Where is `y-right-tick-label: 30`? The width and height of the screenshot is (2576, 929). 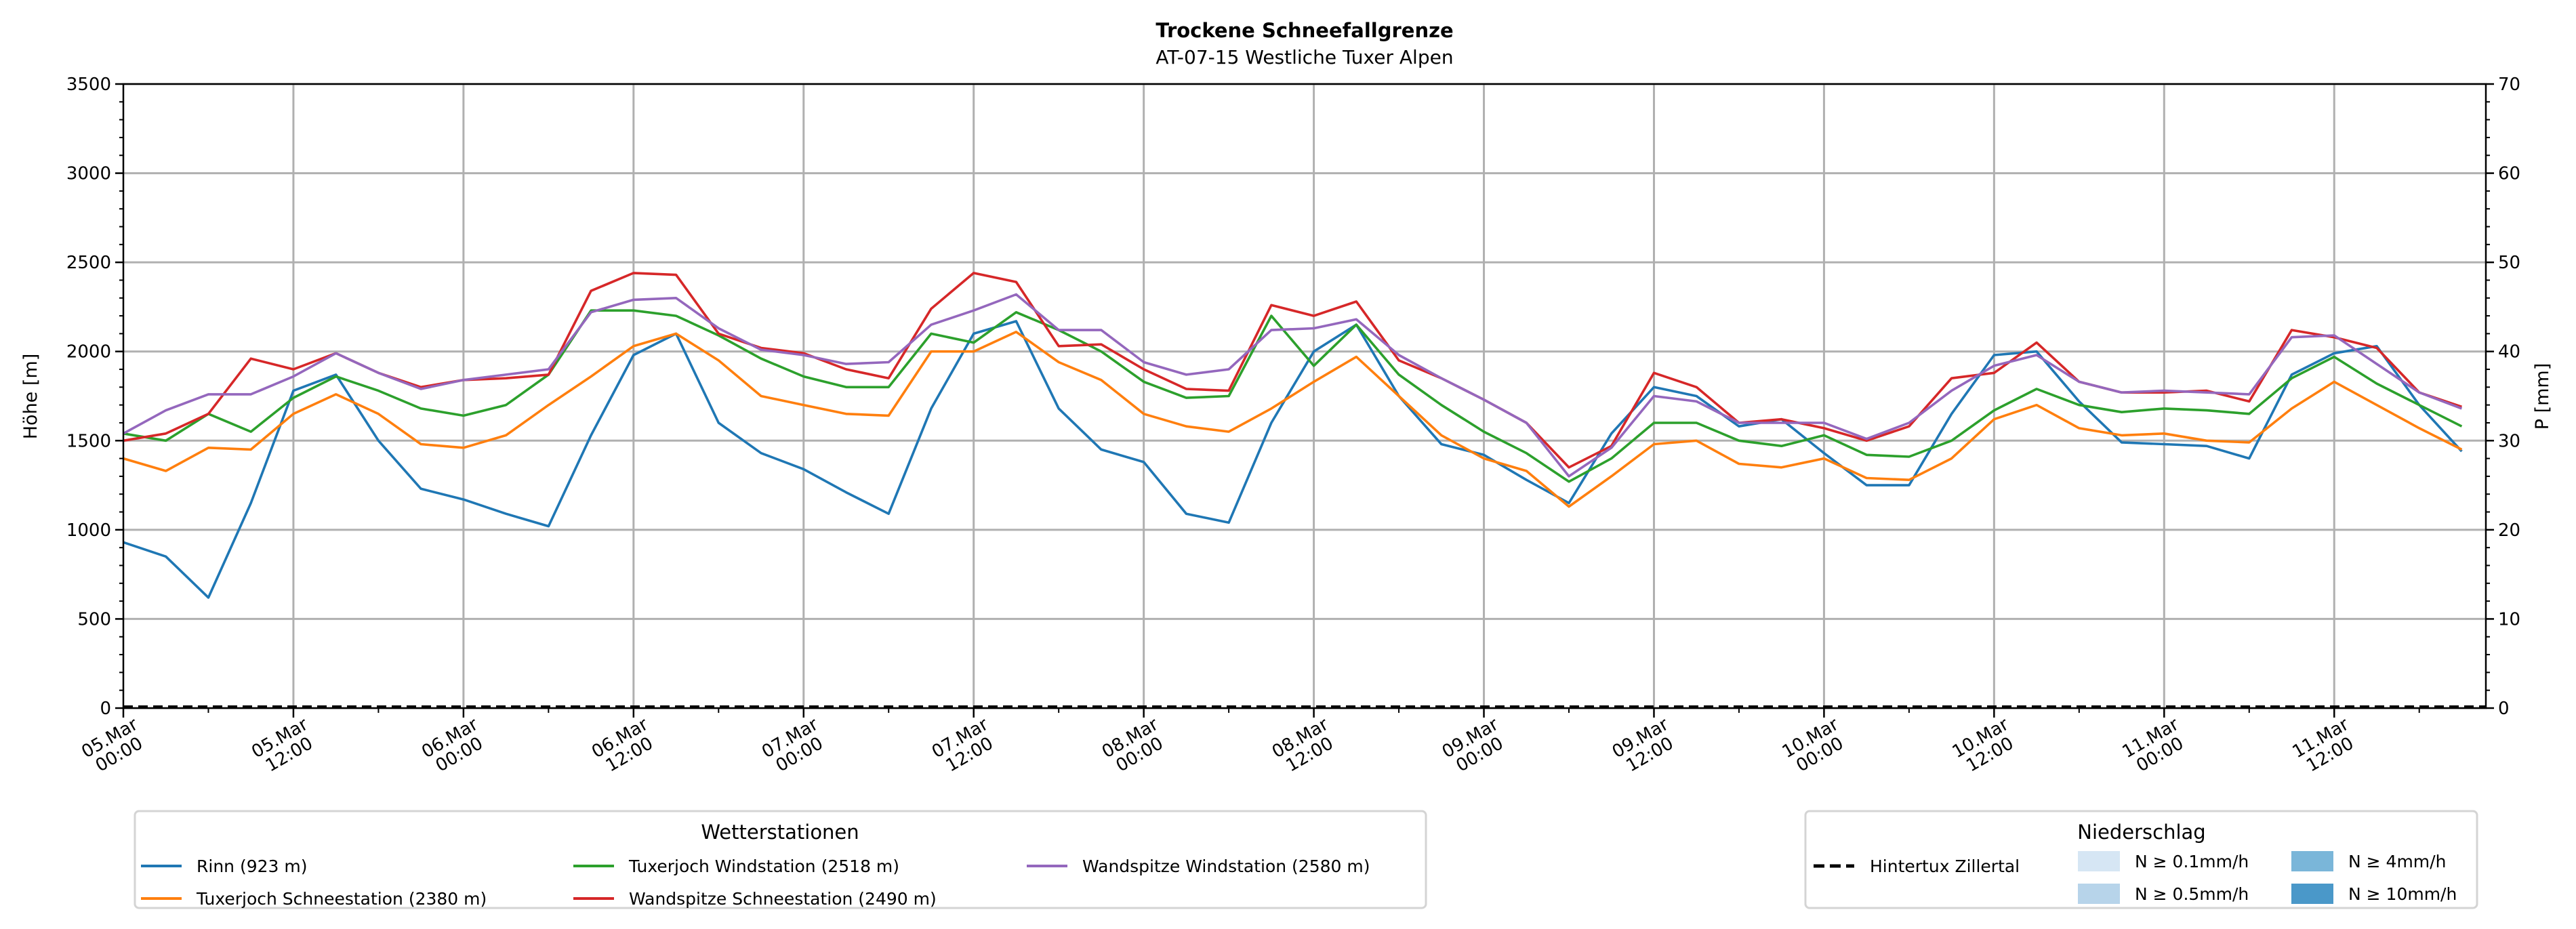 y-right-tick-label: 30 is located at coordinates (2509, 441).